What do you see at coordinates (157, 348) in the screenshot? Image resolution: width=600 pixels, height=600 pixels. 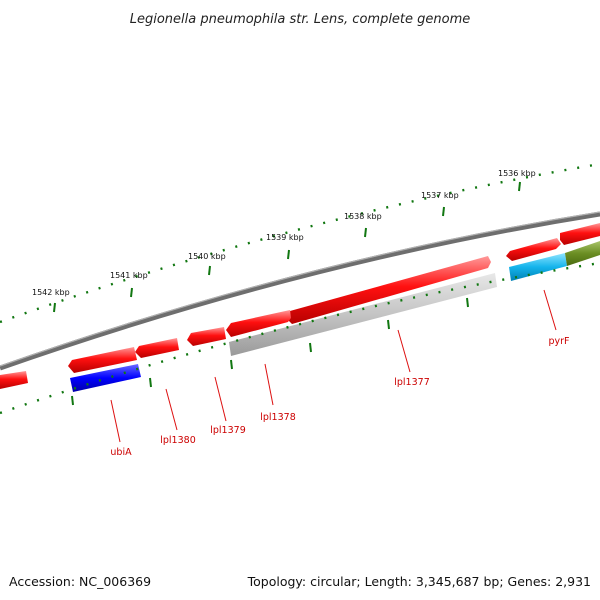 I see `gene-lpl1380` at bounding box center [157, 348].